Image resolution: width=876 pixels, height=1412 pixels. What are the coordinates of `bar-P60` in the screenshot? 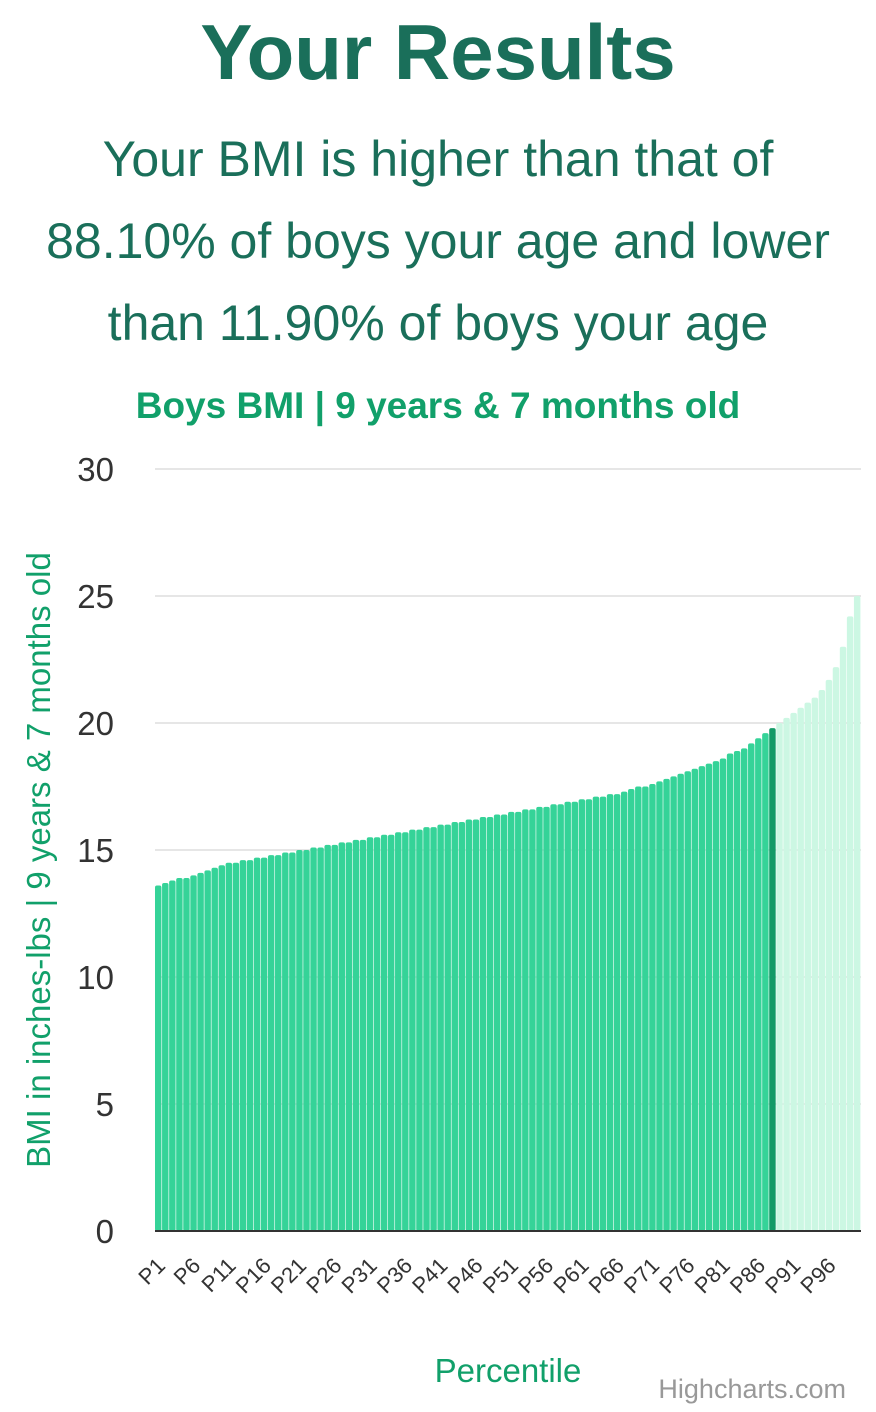 It's located at (574, 1016).